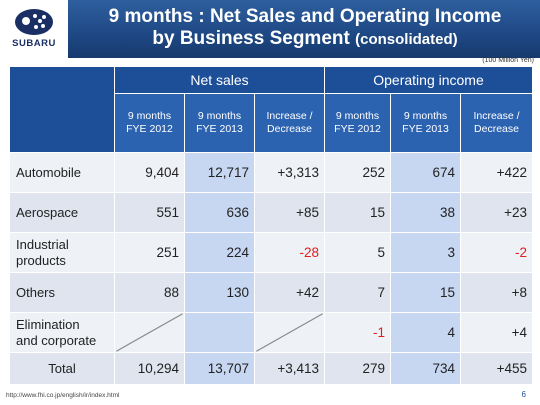 The width and height of the screenshot is (540, 405). What do you see at coordinates (62, 368) in the screenshot?
I see `row-label: Total` at bounding box center [62, 368].